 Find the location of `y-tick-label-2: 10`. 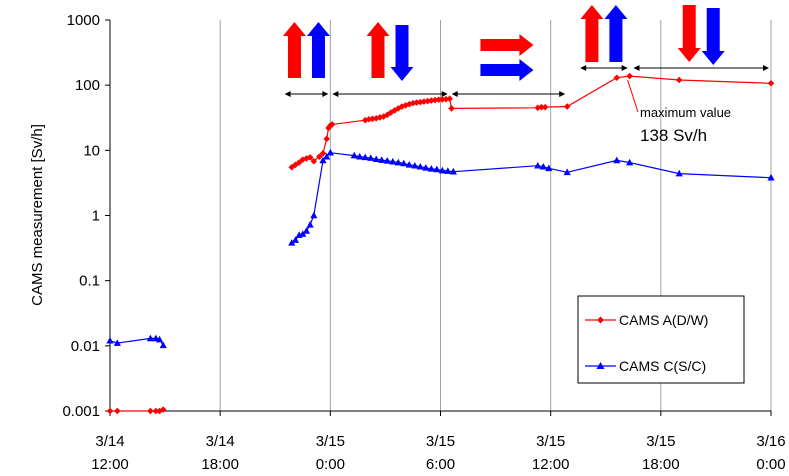

y-tick-label-2: 10 is located at coordinates (91, 150).